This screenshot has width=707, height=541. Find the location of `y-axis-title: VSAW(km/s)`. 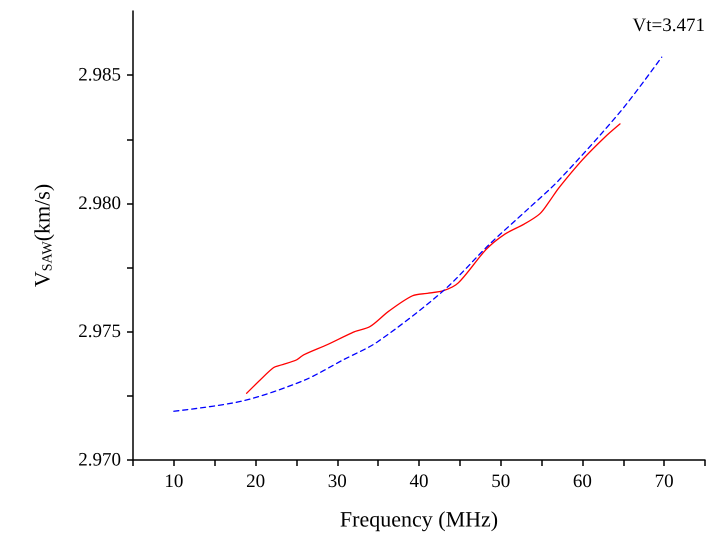

y-axis-title: VSAW(km/s) is located at coordinates (43, 236).